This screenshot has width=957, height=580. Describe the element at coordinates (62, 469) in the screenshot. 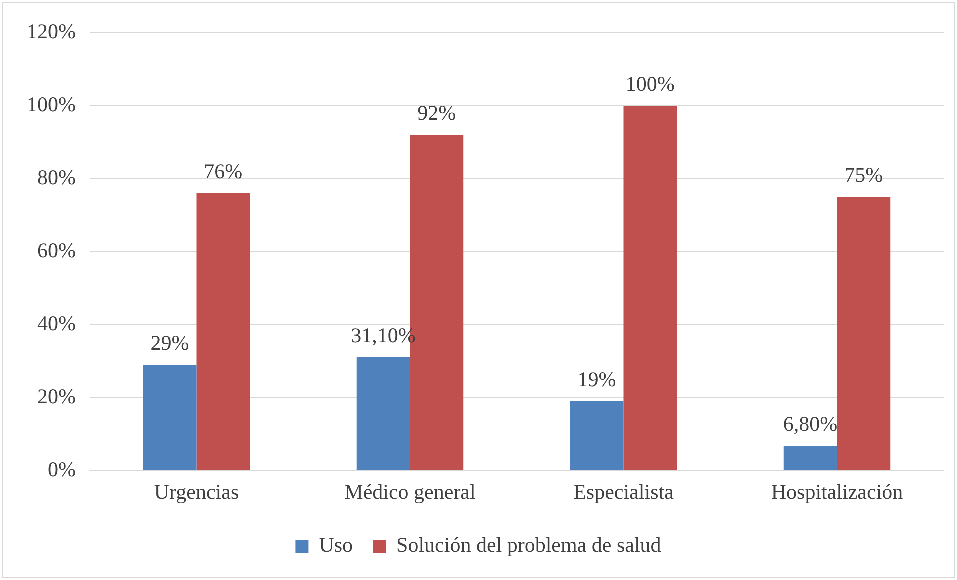

I see `y-tick-label: 0%` at that location.